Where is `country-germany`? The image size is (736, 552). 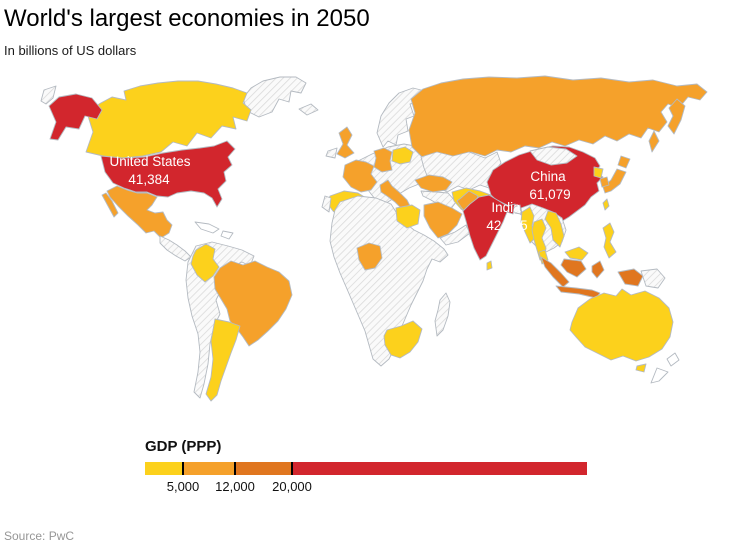
country-germany is located at coordinates (383, 160).